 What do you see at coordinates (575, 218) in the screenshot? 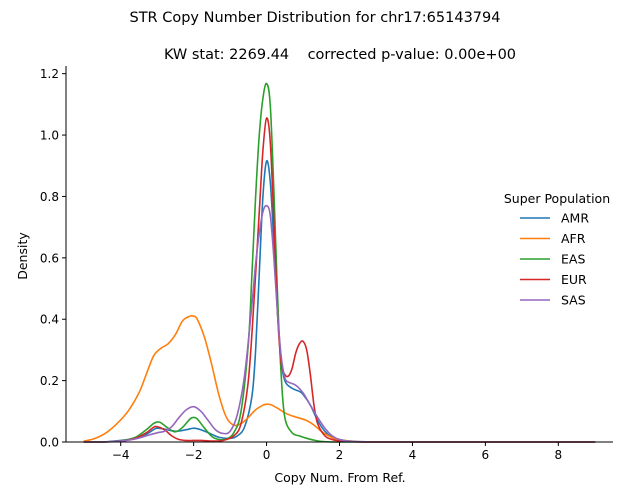
I see `legend-label-amr: AMR` at bounding box center [575, 218].